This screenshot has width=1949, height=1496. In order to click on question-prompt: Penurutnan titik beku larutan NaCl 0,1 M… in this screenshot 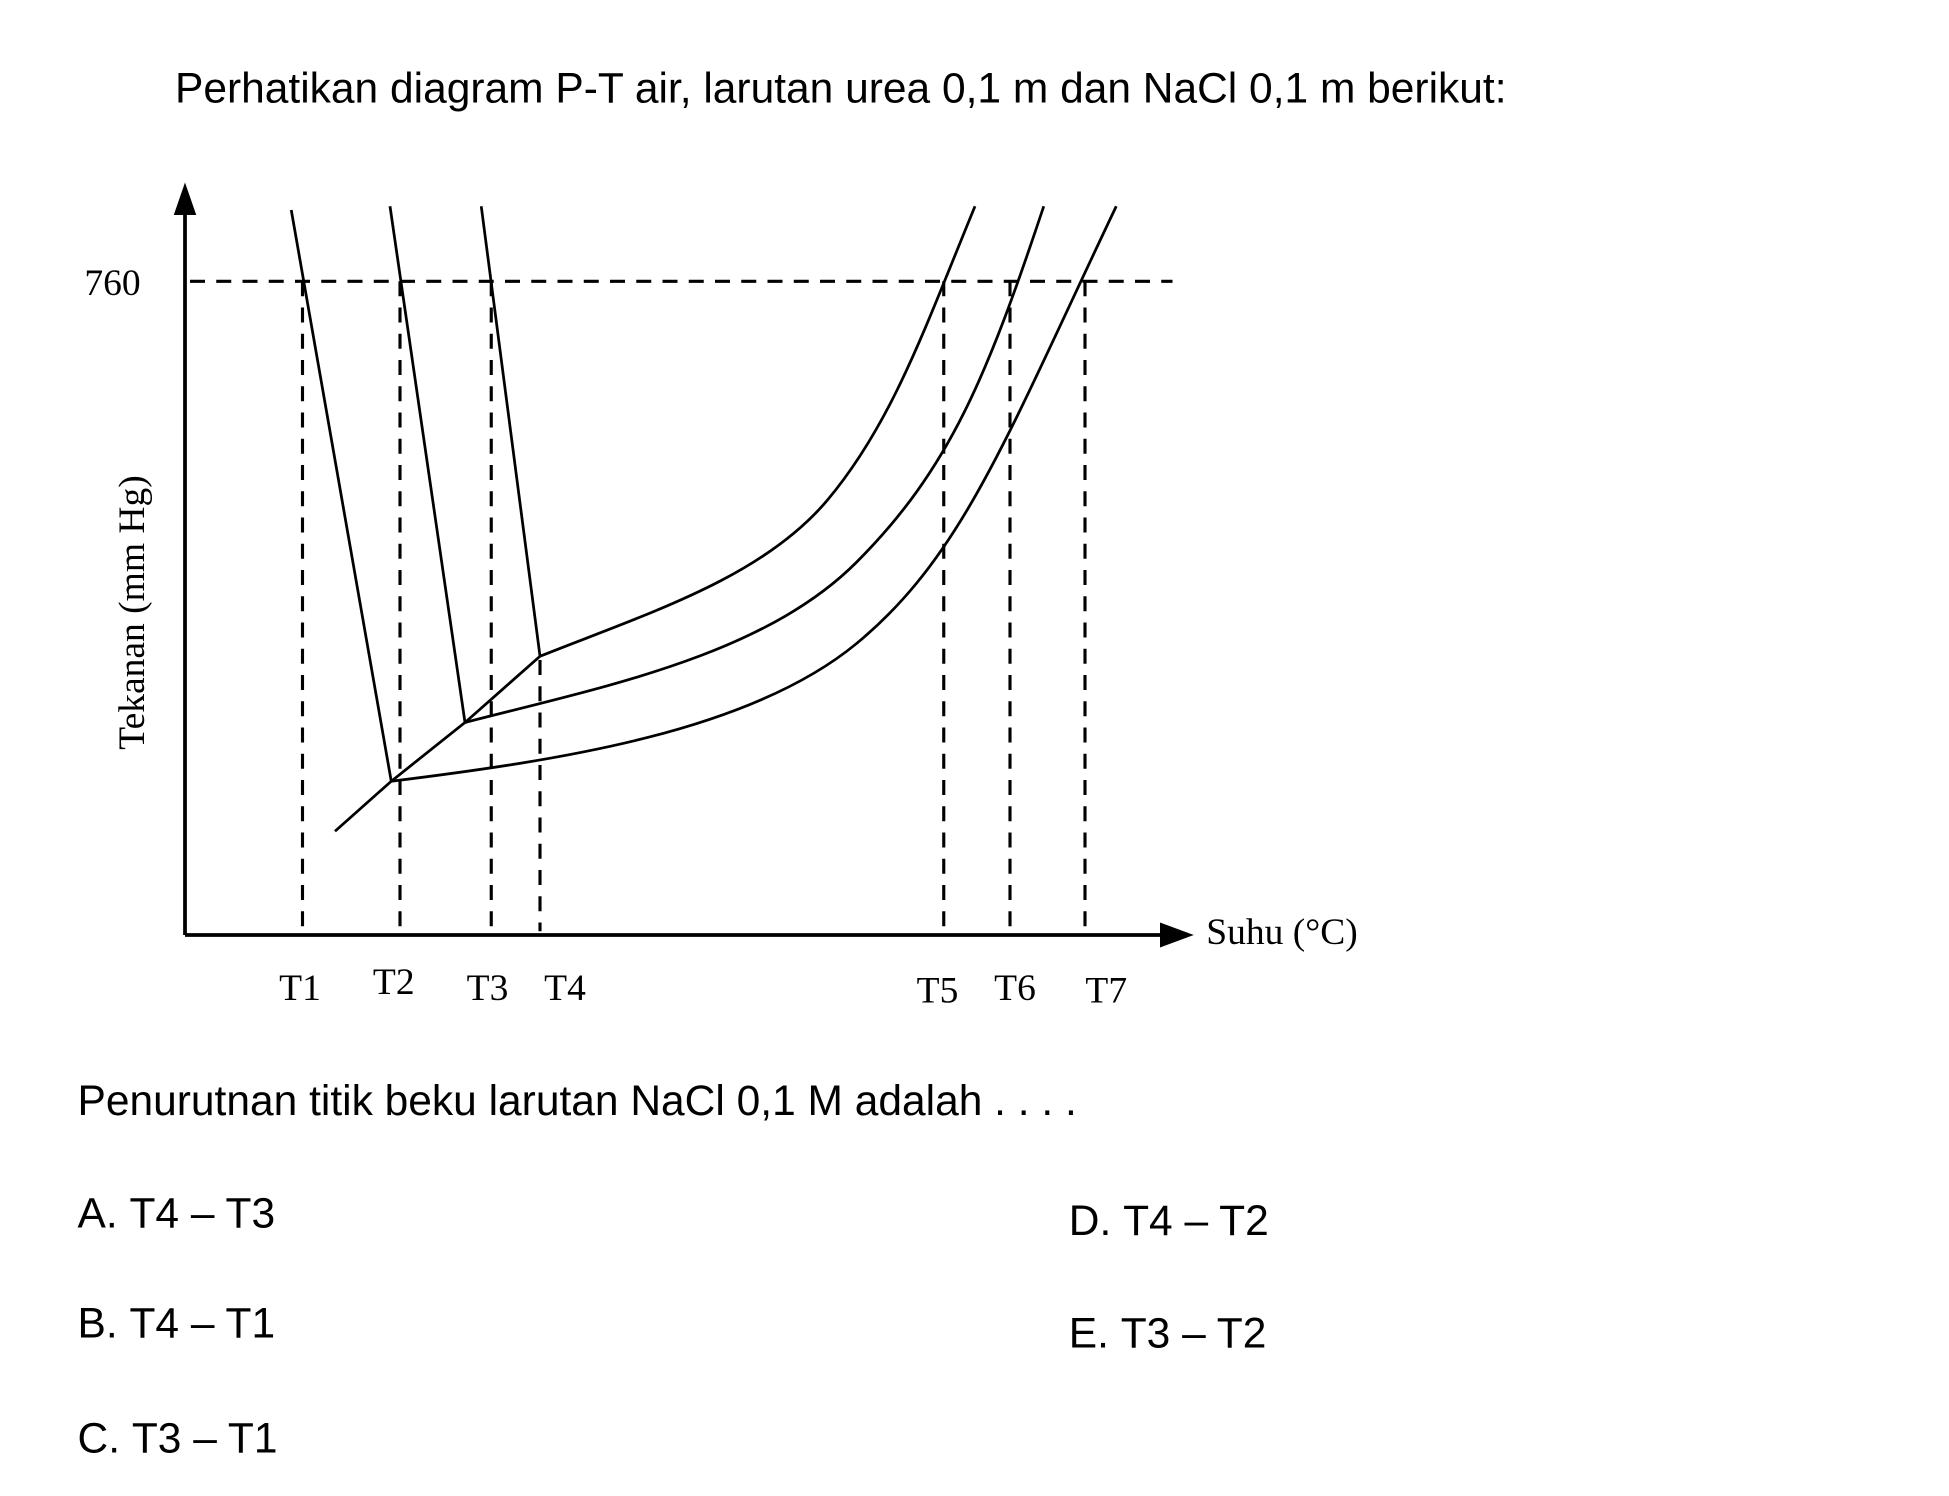, I will do `click(577, 1101)`.